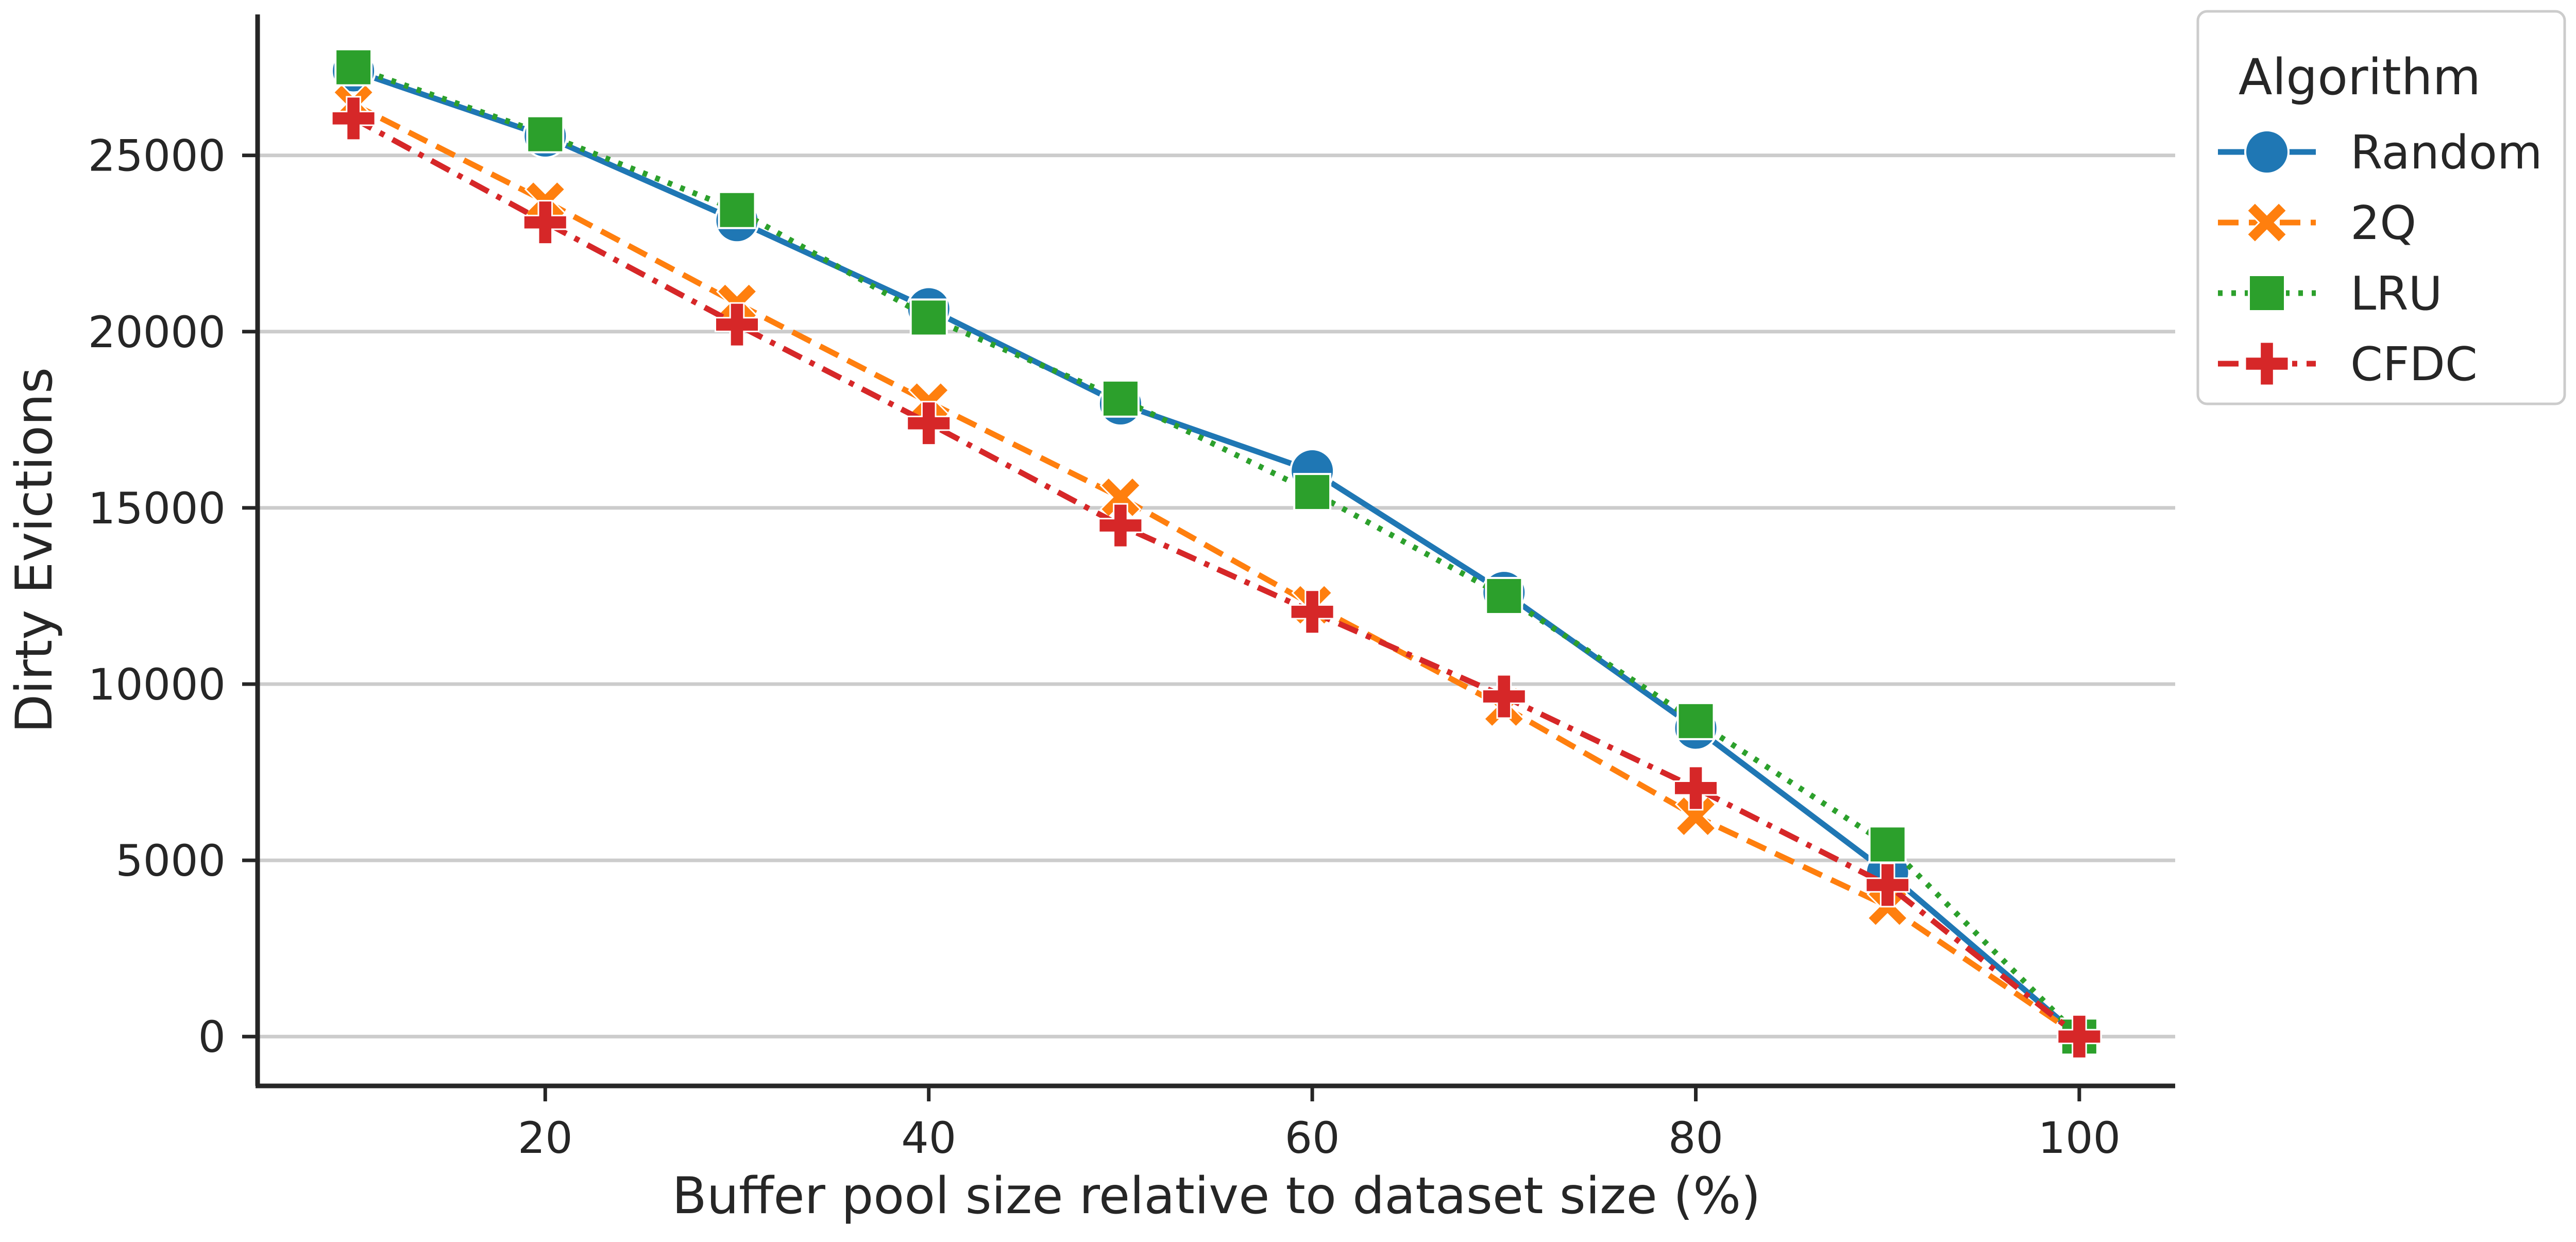  I want to click on legend-entries: Random 2Q LRU CFDC, so click(2380, 259).